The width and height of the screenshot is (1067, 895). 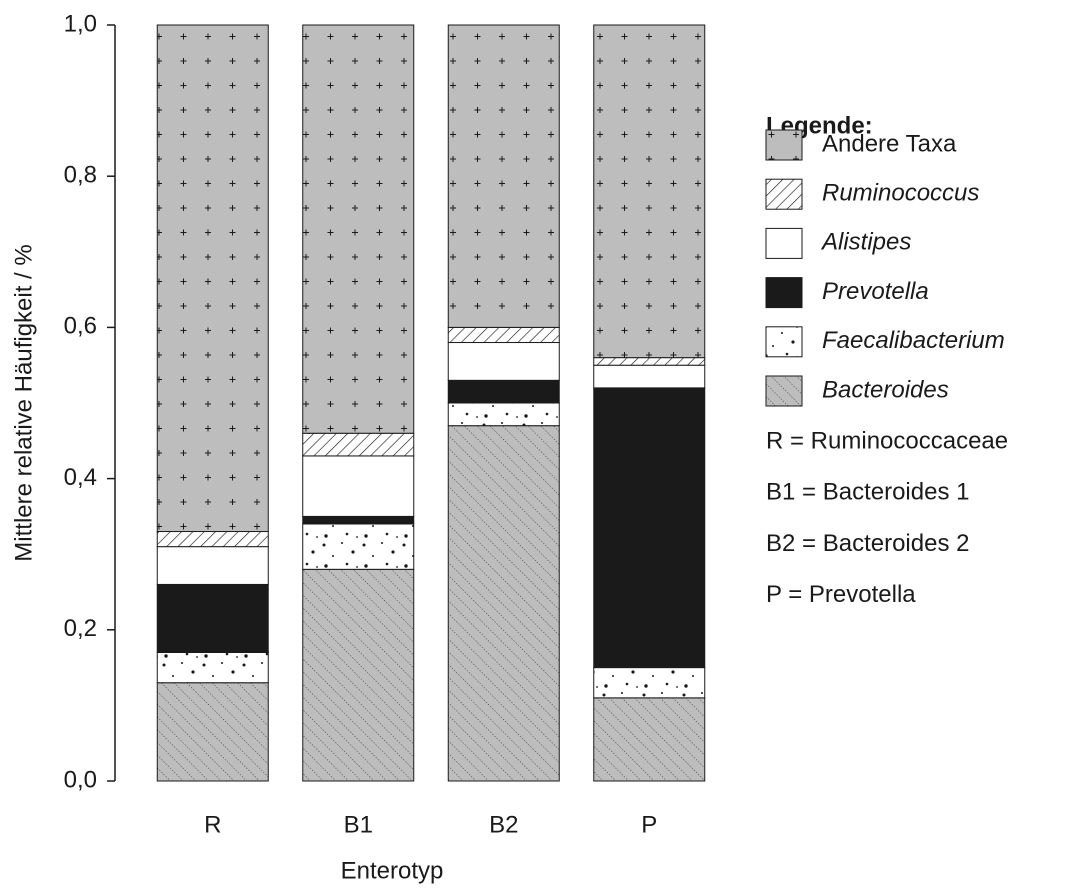 What do you see at coordinates (212, 824) in the screenshot?
I see `x-tick-label: R` at bounding box center [212, 824].